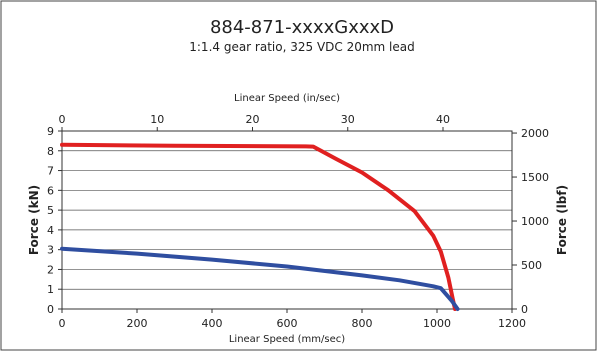  I want to click on y-tick-label: 1, so click(50, 289).